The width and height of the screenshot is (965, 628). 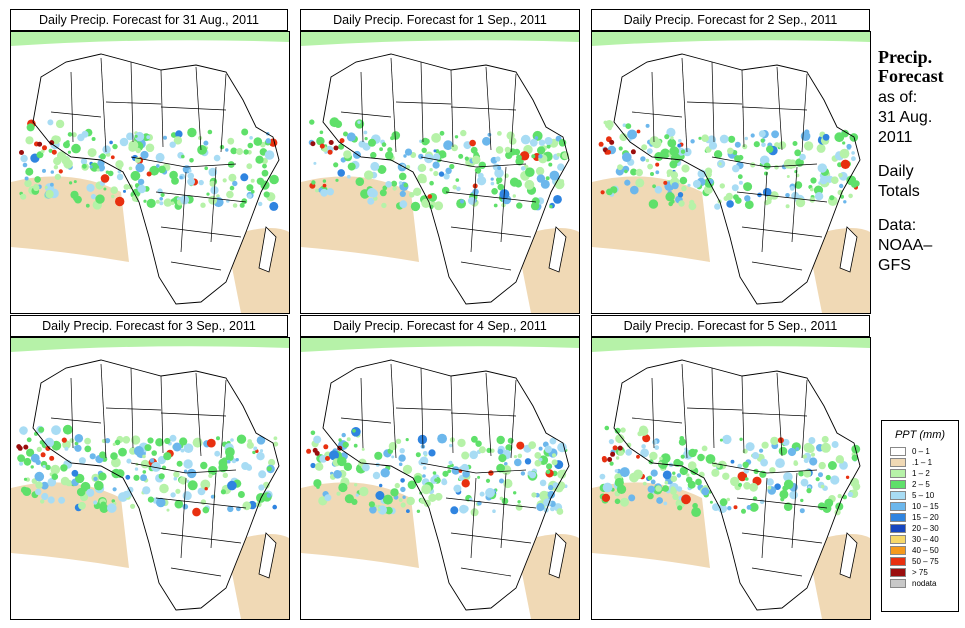 I want to click on legend-label: 10 – 15, so click(x=925, y=506).